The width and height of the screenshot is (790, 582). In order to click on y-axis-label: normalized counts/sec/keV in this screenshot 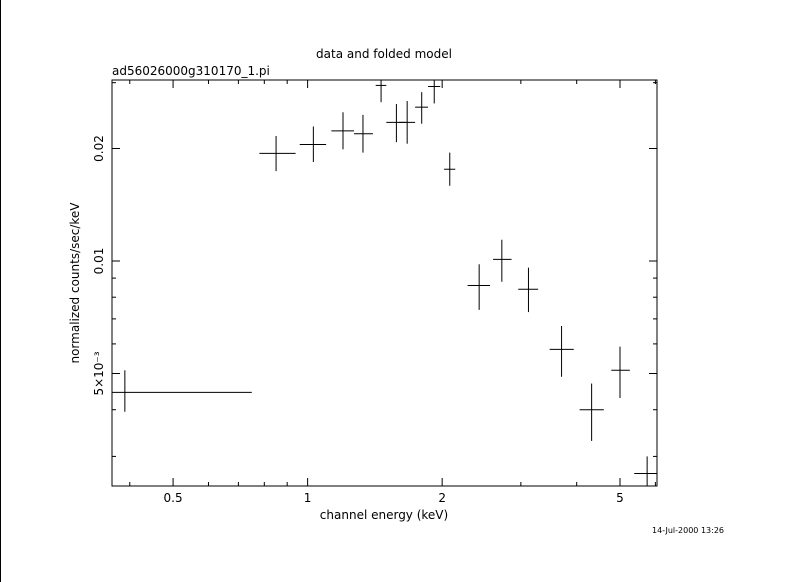, I will do `click(75, 283)`.